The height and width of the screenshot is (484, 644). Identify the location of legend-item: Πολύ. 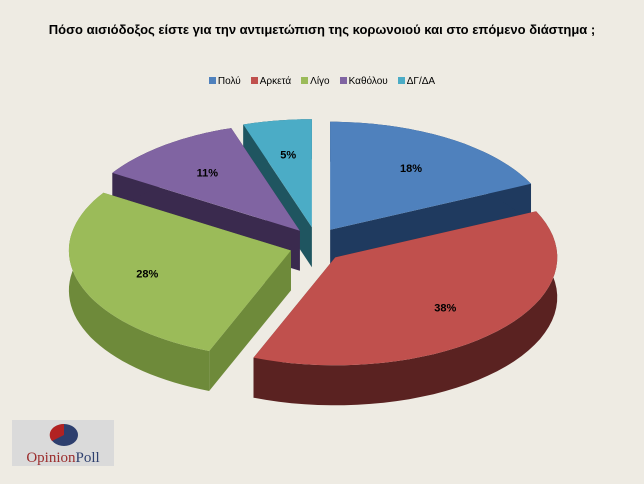
(224, 81).